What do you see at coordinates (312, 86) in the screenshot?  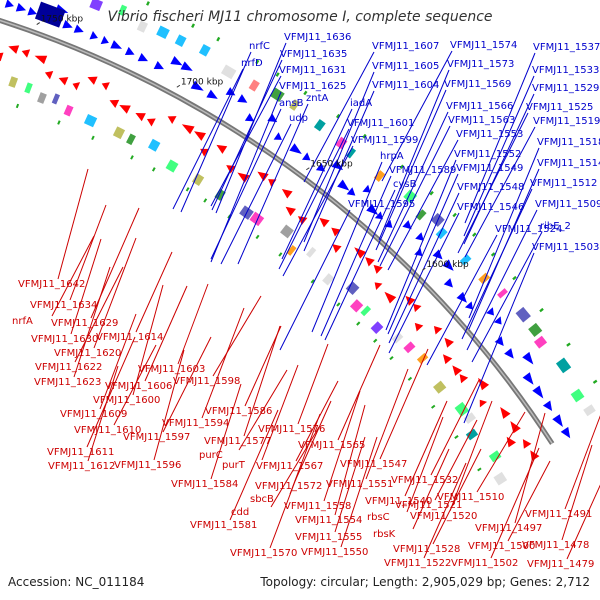 I see `forward-gene-label: VFMJ11_1625` at bounding box center [312, 86].